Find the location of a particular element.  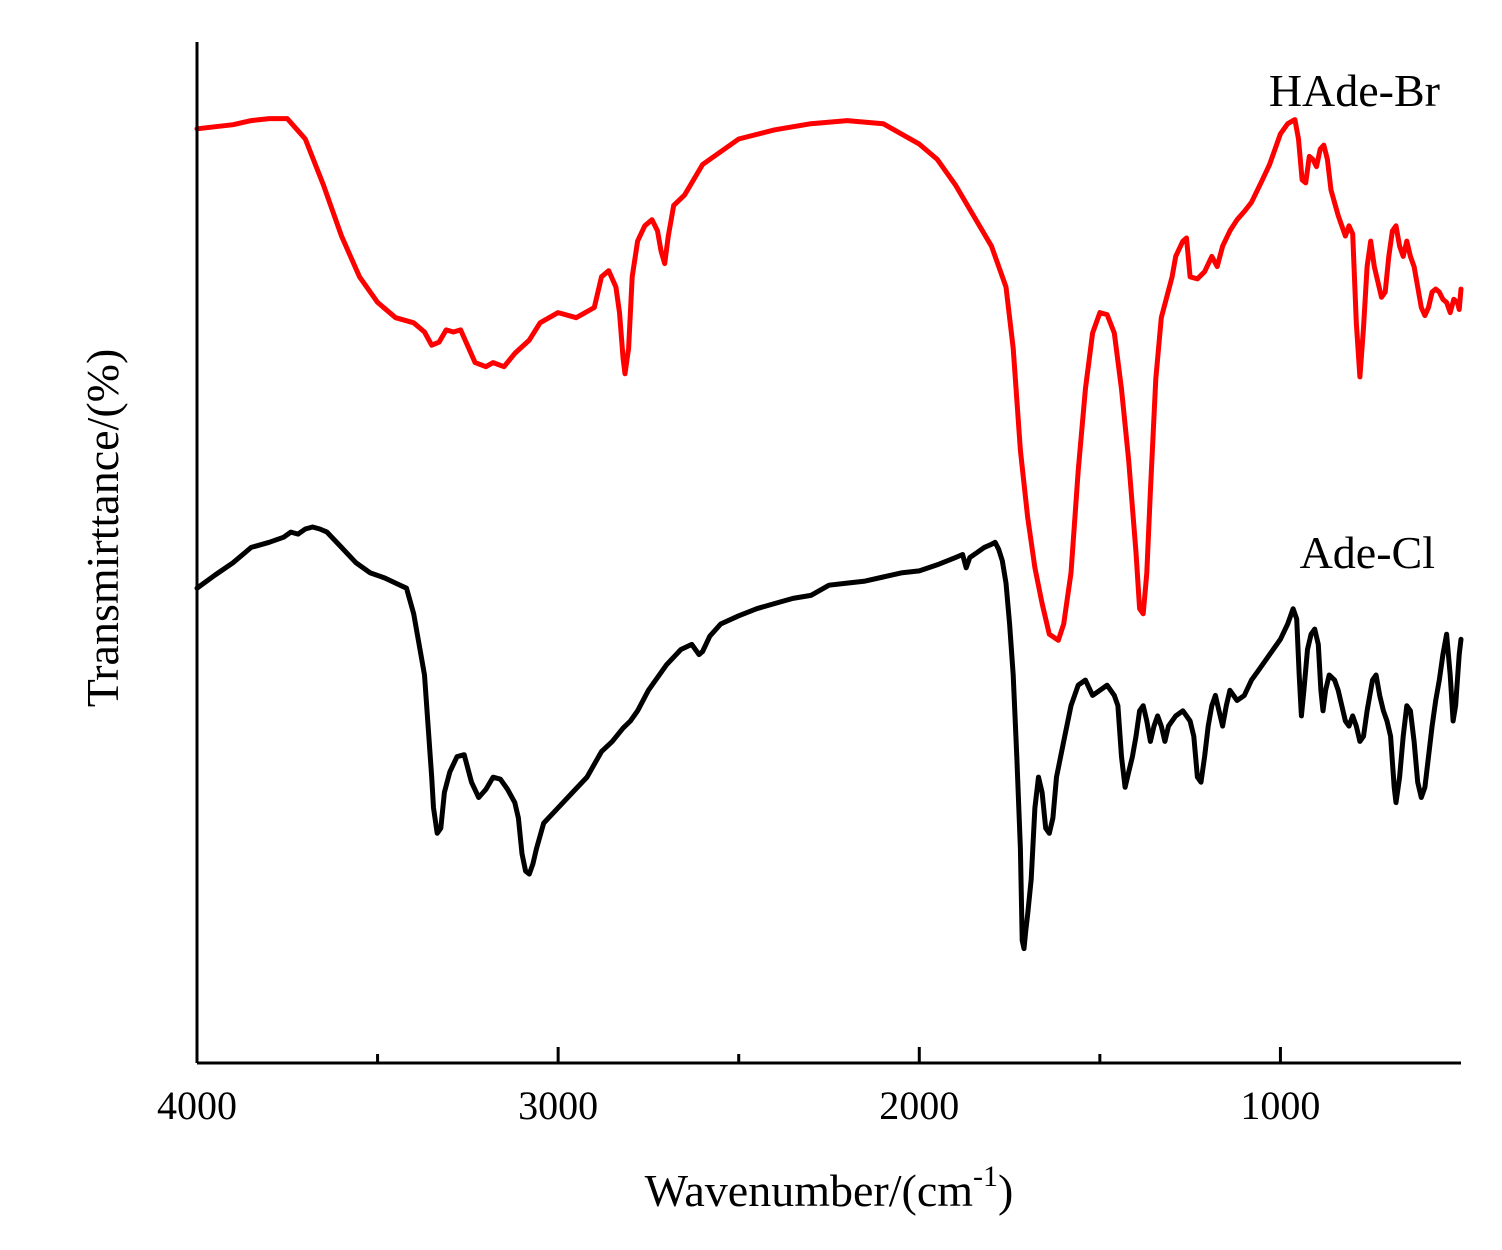

series-label-ade-cl: Ade-Cl is located at coordinates (1367, 552).